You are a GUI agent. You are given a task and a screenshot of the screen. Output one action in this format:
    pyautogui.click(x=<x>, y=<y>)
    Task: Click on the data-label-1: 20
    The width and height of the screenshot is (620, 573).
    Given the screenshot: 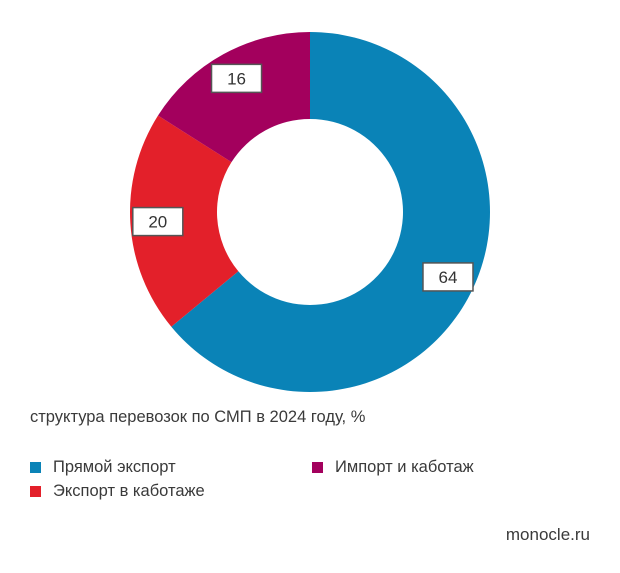 What is the action you would take?
    pyautogui.click(x=158, y=221)
    